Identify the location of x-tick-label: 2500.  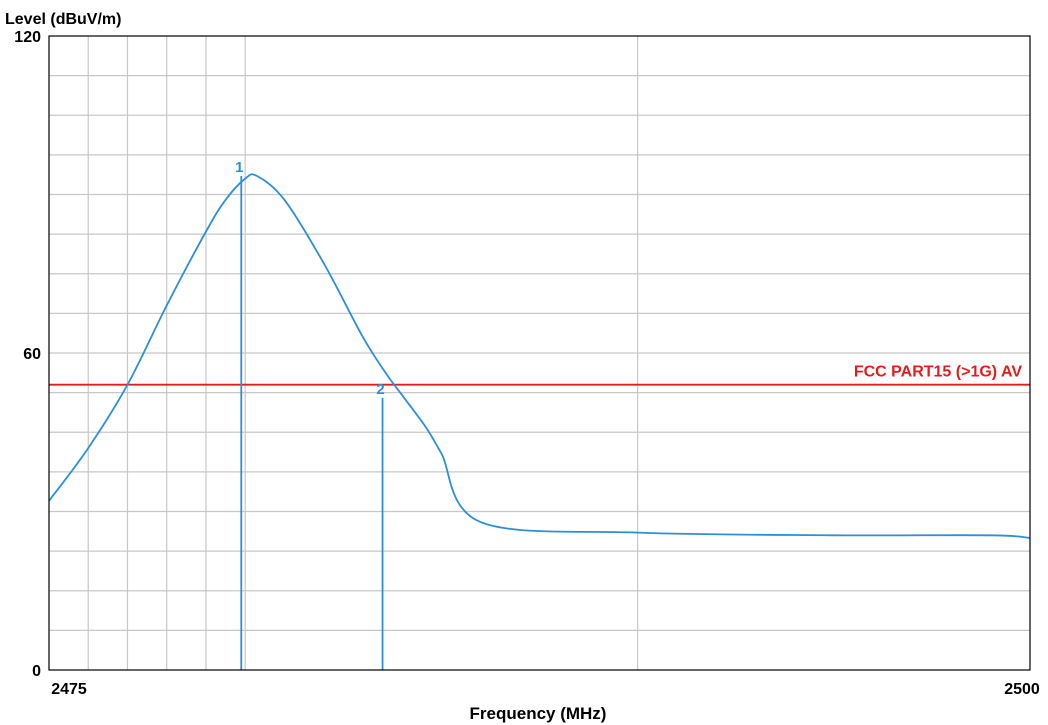
(1022, 689).